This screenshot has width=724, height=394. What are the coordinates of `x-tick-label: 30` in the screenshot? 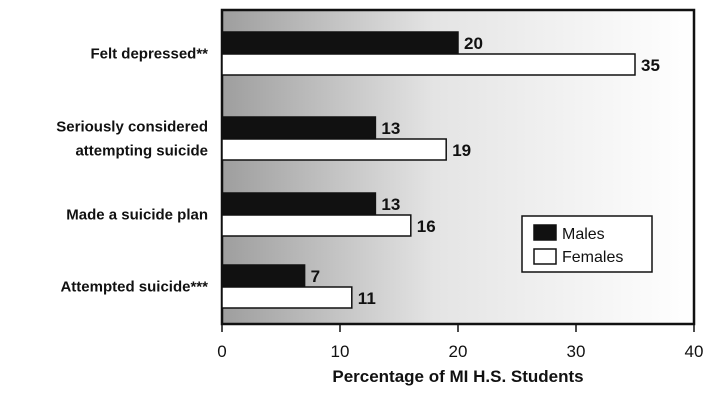 It's located at (576, 351).